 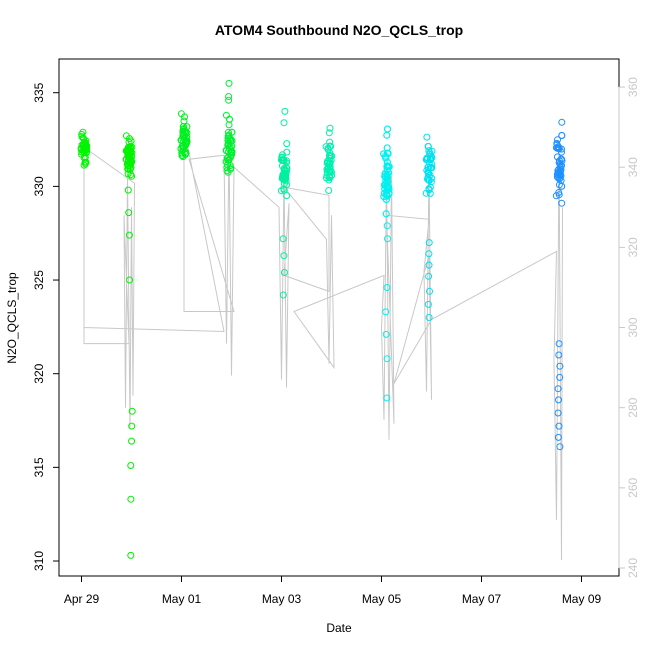 I want to click on y-tick-label: 325, so click(x=39, y=280).